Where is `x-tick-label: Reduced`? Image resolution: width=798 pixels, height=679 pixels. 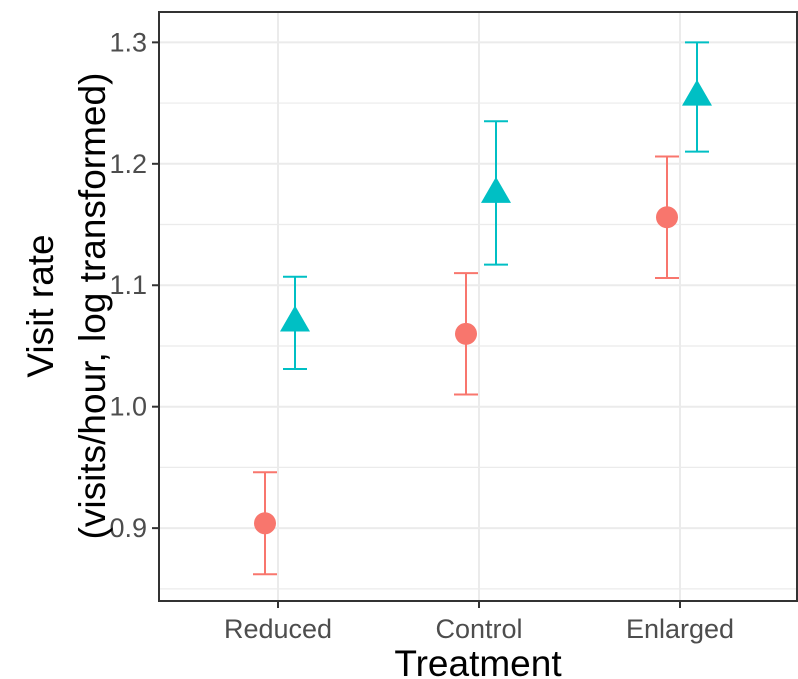
x-tick-label: Reduced is located at coordinates (278, 629).